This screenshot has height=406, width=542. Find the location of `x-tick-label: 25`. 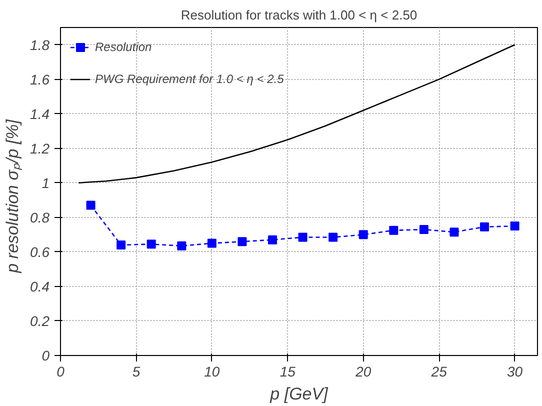

x-tick-label: 25 is located at coordinates (439, 372).